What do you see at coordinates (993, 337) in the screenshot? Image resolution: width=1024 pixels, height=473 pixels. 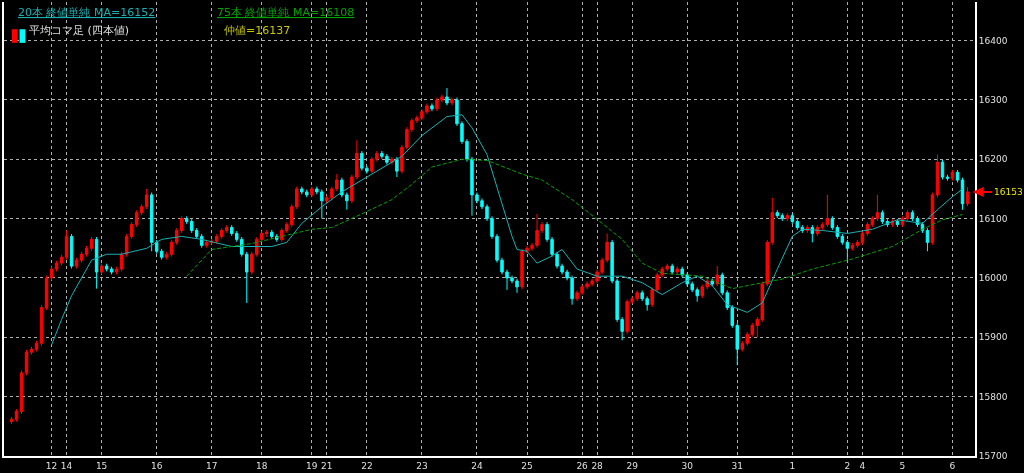 I see `y-tick-label: 15900` at bounding box center [993, 337].